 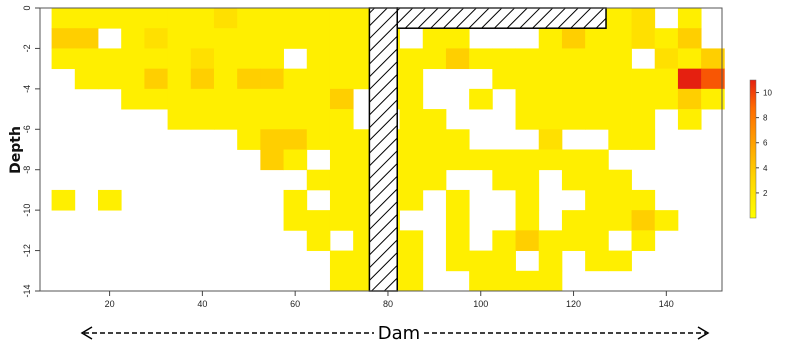 I want to click on x-tick-label: 60, so click(x=295, y=304).